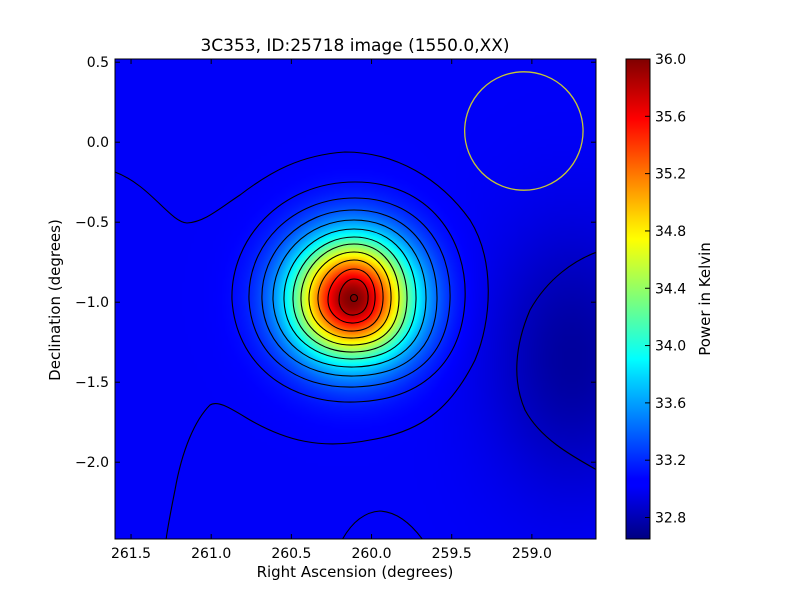 Image resolution: width=800 pixels, height=600 pixels. Describe the element at coordinates (382, 524) in the screenshot. I see `contour-bottom-lobe` at that location.